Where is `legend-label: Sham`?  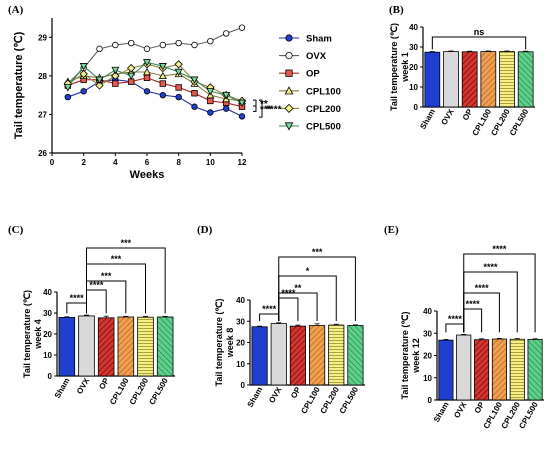
legend-label: Sham is located at coordinates (319, 39).